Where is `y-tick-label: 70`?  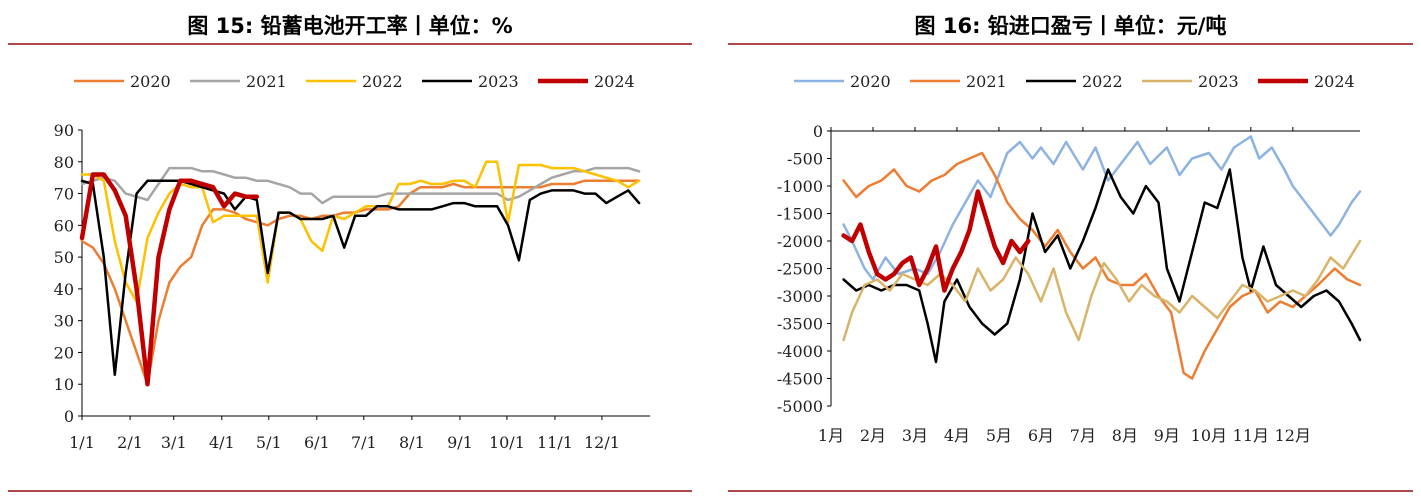 y-tick-label: 70 is located at coordinates (64, 194).